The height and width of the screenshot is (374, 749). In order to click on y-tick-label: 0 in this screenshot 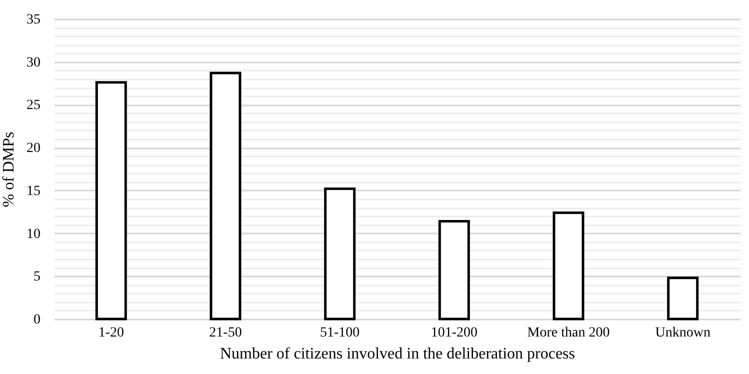, I will do `click(37, 320)`.